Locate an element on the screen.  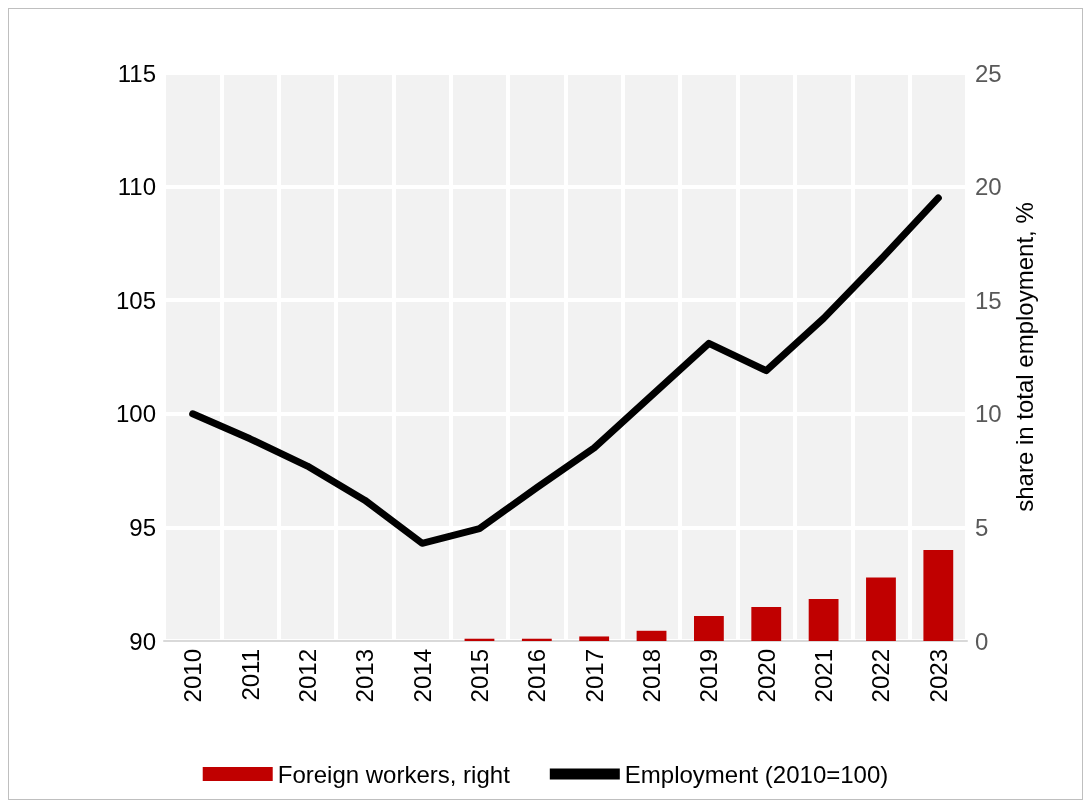
y-tick-label: 115 is located at coordinates (136, 73).